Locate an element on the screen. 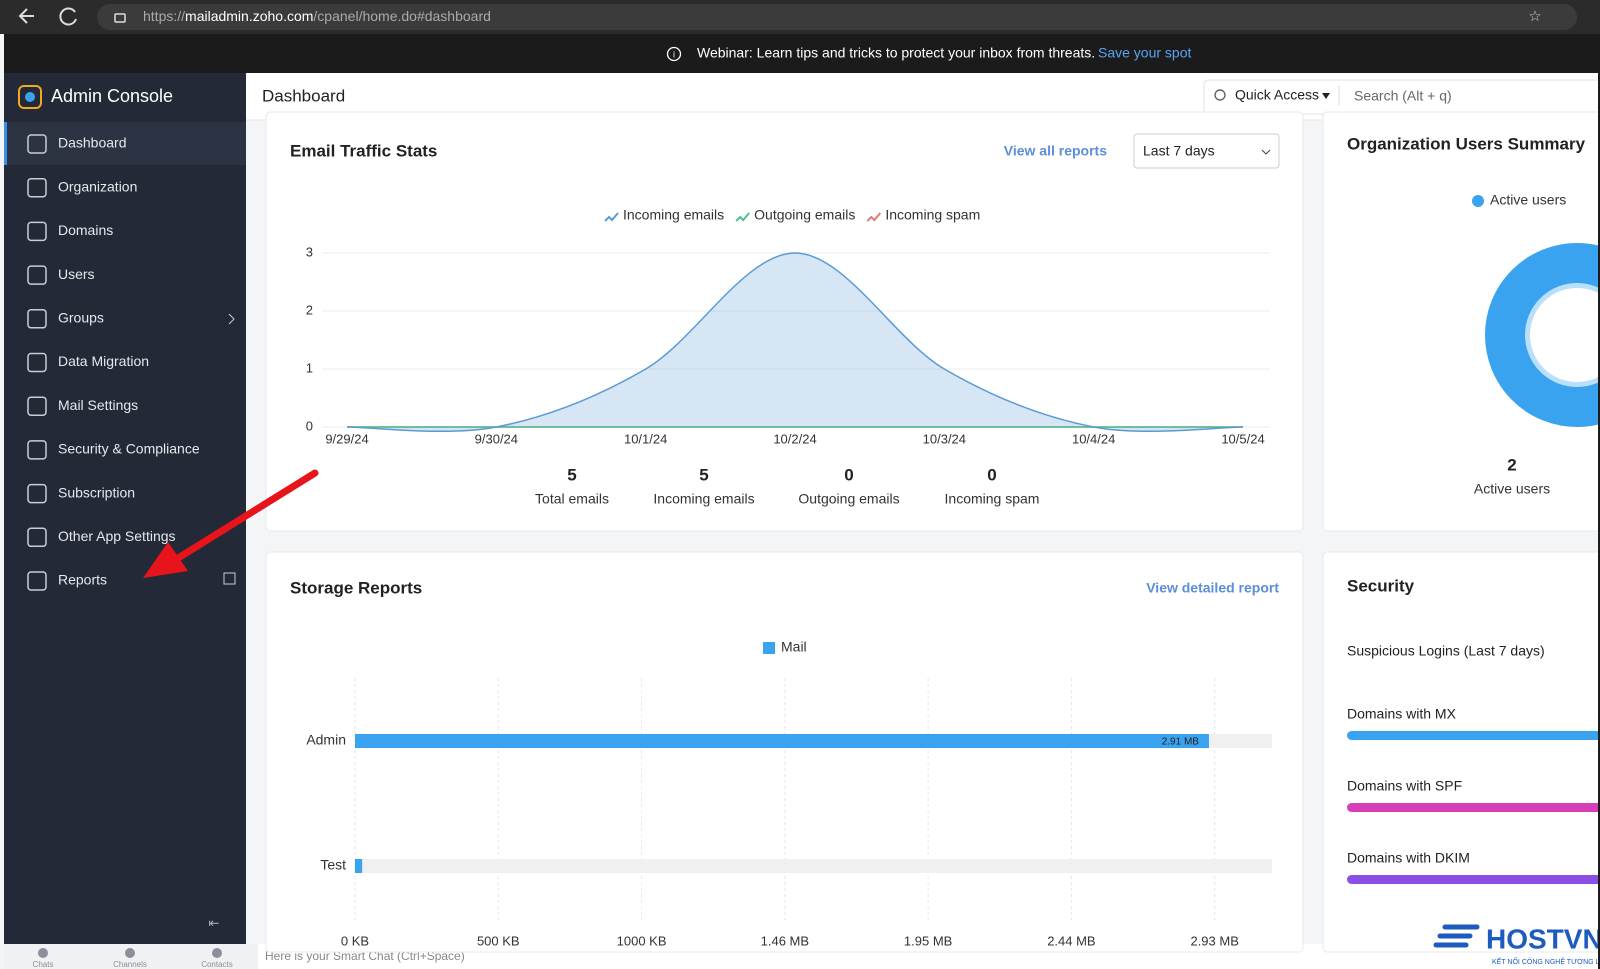 The height and width of the screenshot is (969, 1600). stat-label: Incoming emails is located at coordinates (703, 499).